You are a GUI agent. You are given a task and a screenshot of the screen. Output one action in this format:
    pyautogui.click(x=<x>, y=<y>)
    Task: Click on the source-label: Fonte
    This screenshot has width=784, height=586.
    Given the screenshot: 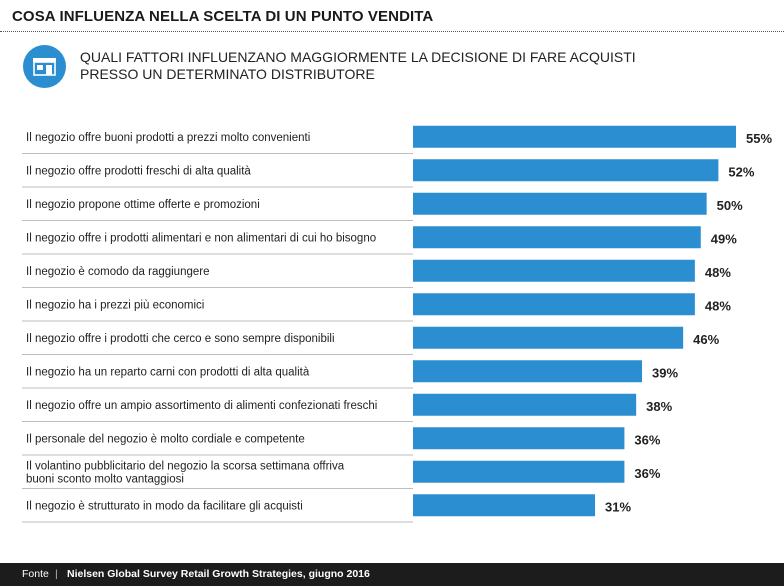 What is the action you would take?
    pyautogui.click(x=35, y=574)
    